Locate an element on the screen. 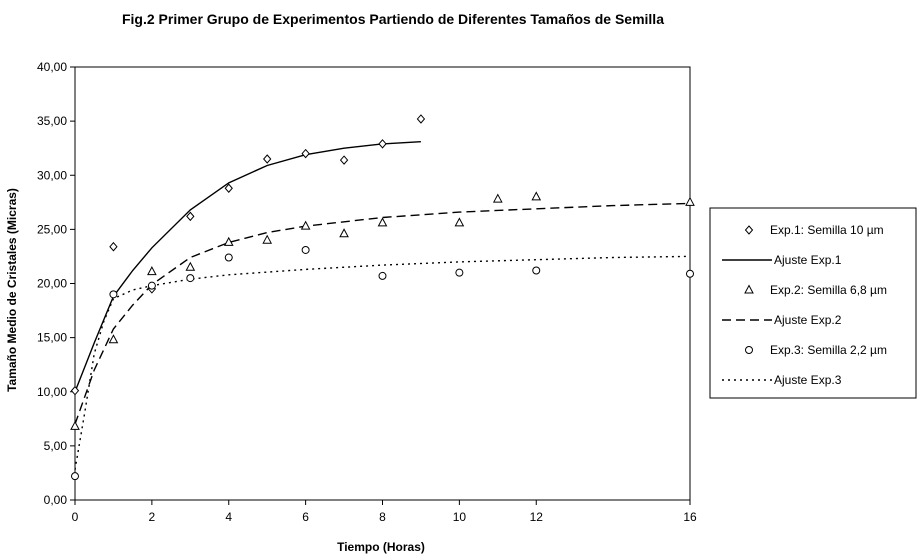 Image resolution: width=921 pixels, height=560 pixels. y-tick-label: 0,00 is located at coordinates (56, 500).